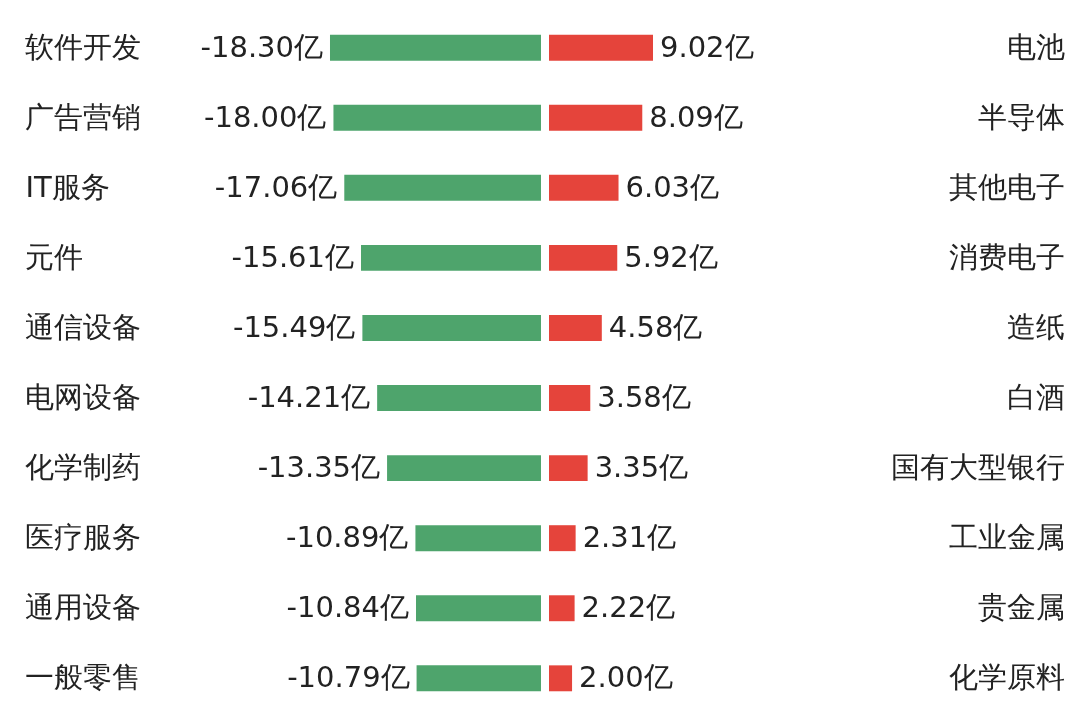  I want to click on y-tick-label: 通信设备, so click(83, 326).